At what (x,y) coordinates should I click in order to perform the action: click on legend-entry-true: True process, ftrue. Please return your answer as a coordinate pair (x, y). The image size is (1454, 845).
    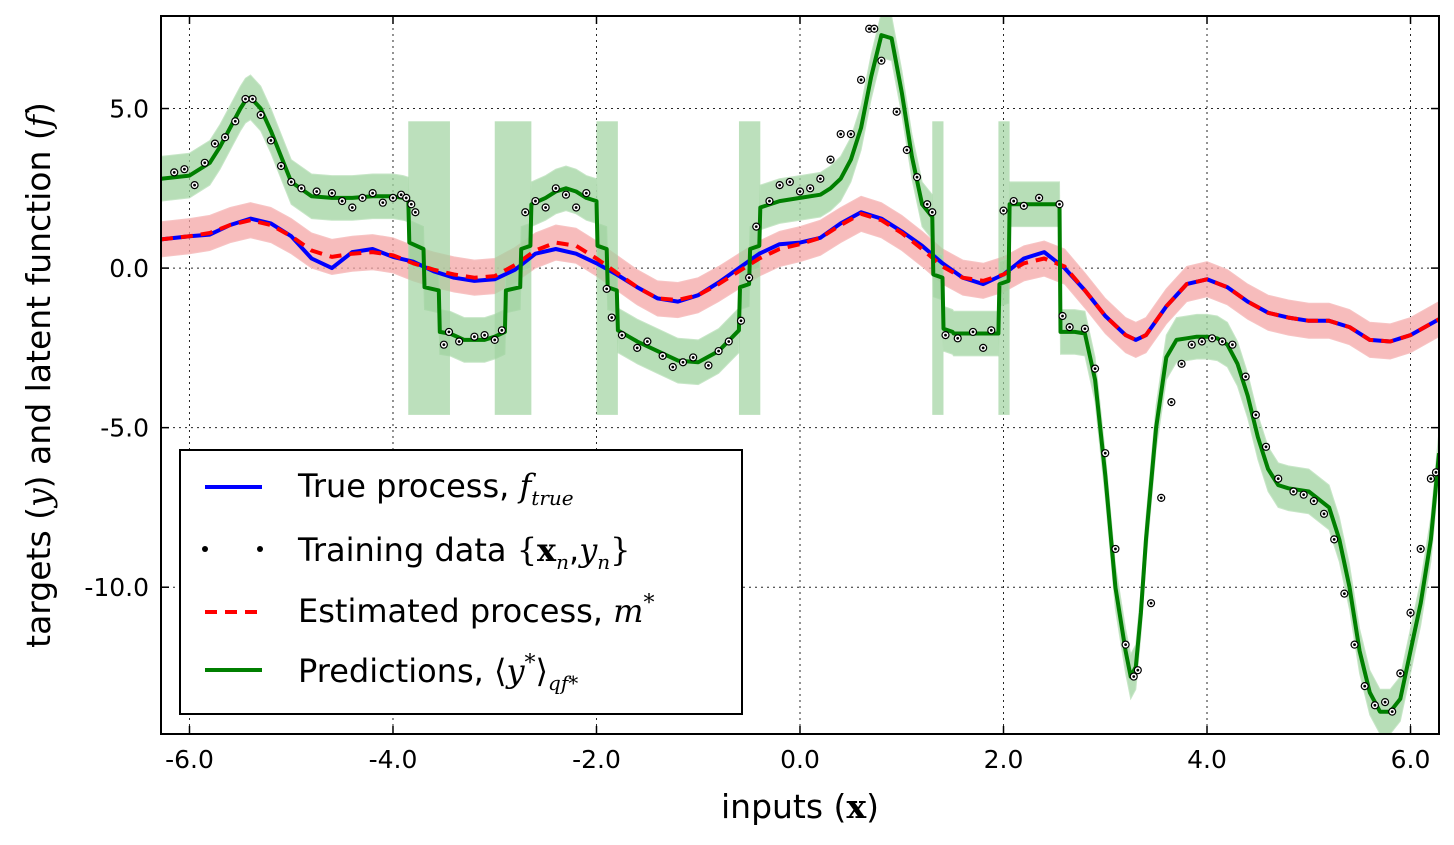
    Looking at the image, I should click on (435, 488).